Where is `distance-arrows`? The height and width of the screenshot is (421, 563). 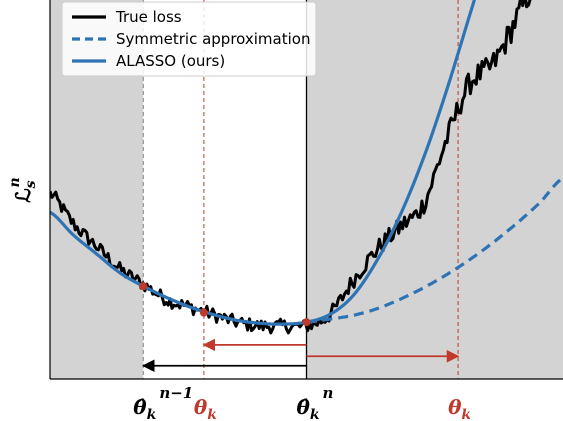
distance-arrows is located at coordinates (301, 355).